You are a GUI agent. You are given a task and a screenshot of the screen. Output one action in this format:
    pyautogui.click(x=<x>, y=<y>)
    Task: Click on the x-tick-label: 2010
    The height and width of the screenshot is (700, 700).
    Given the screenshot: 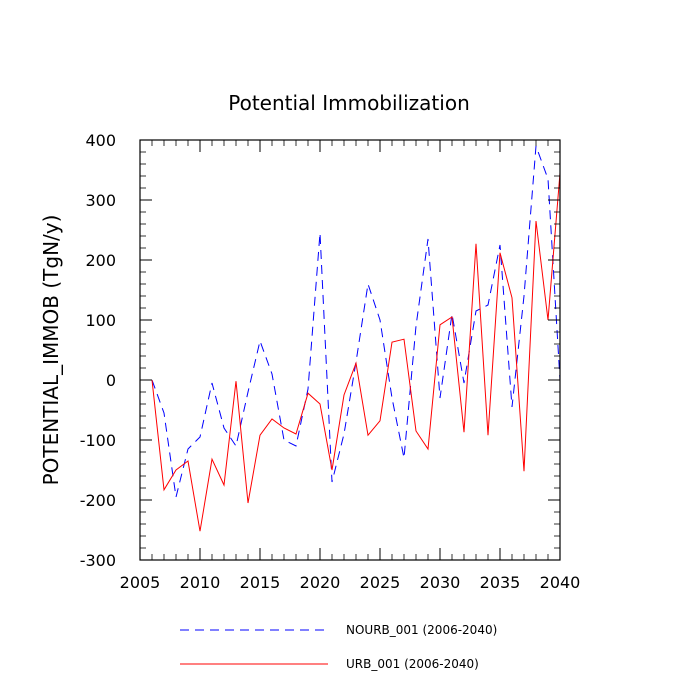 What is the action you would take?
    pyautogui.click(x=200, y=582)
    